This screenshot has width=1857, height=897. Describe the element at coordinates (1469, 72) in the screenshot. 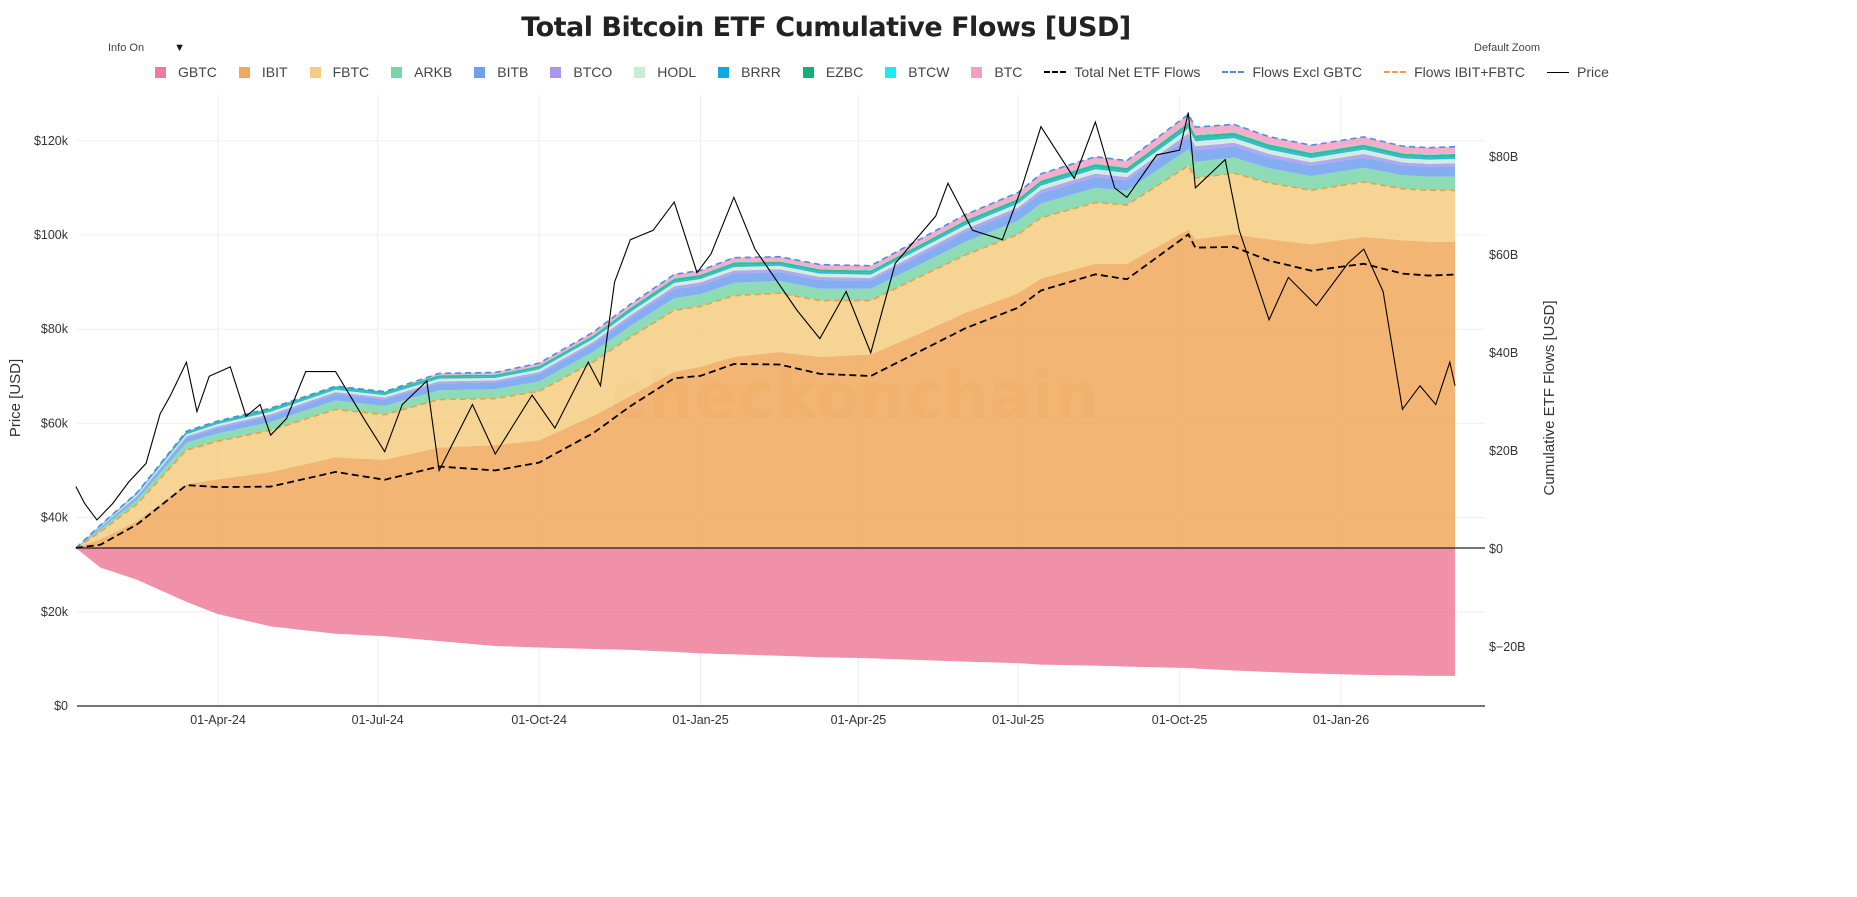

I see `legend-label: Flows IBIT+FBTC` at that location.